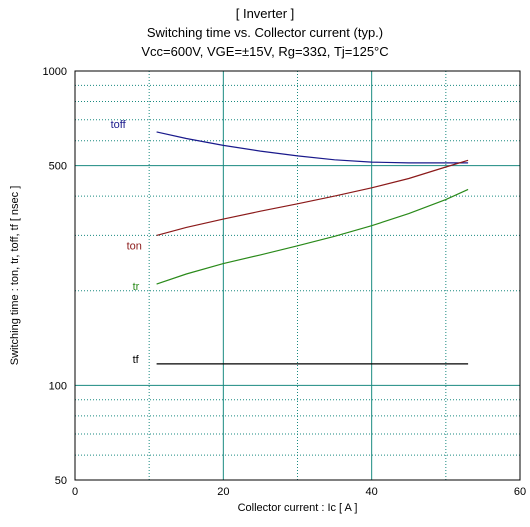 This screenshot has height=527, width=530. What do you see at coordinates (75, 492) in the screenshot?
I see `x-tick-label: 0` at bounding box center [75, 492].